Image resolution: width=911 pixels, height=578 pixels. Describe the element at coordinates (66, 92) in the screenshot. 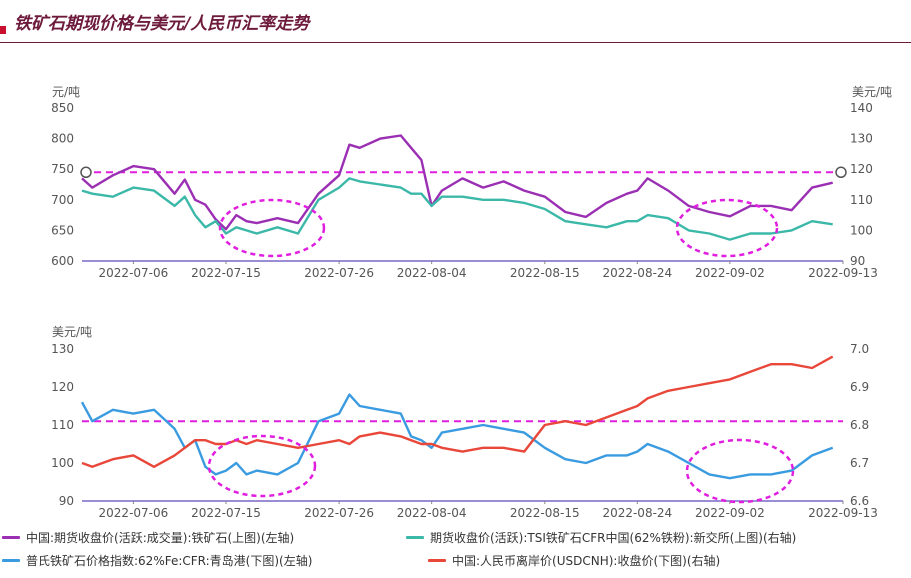

I see `left-axis-unit: 元/吨` at that location.